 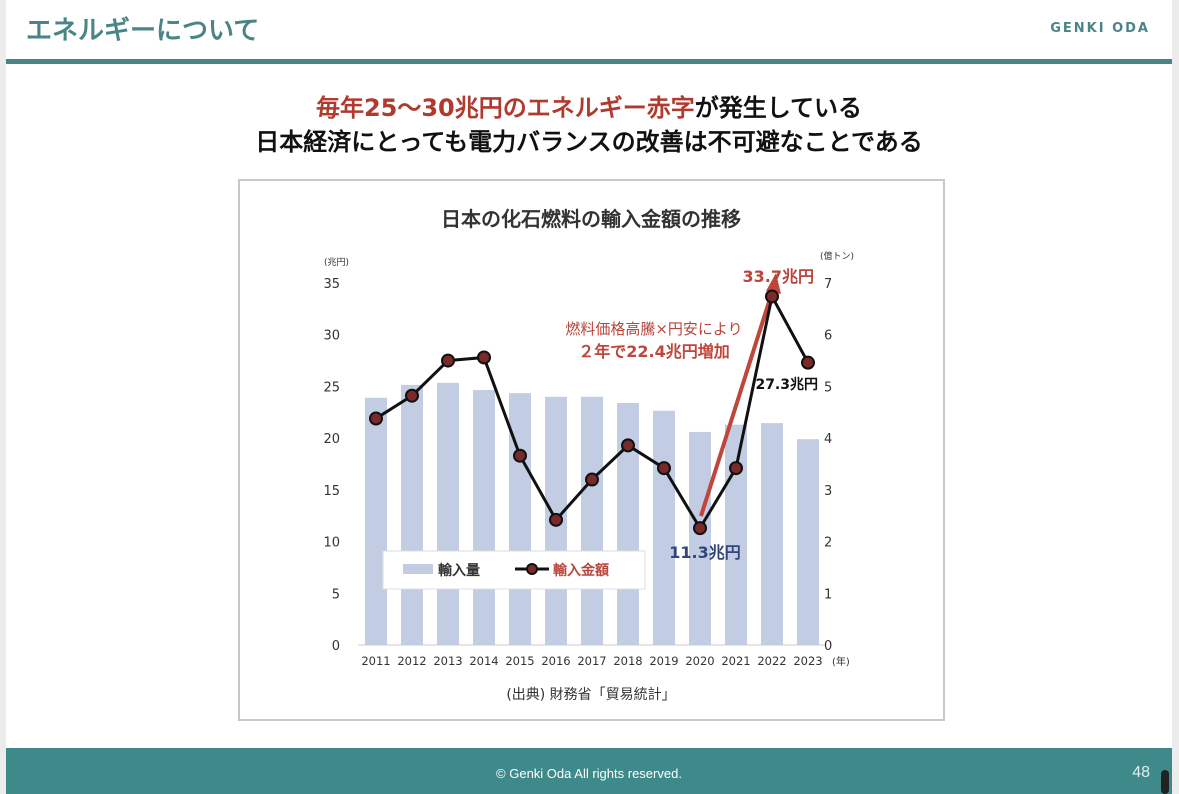 What do you see at coordinates (772, 534) in the screenshot?
I see `bar-2022` at bounding box center [772, 534].